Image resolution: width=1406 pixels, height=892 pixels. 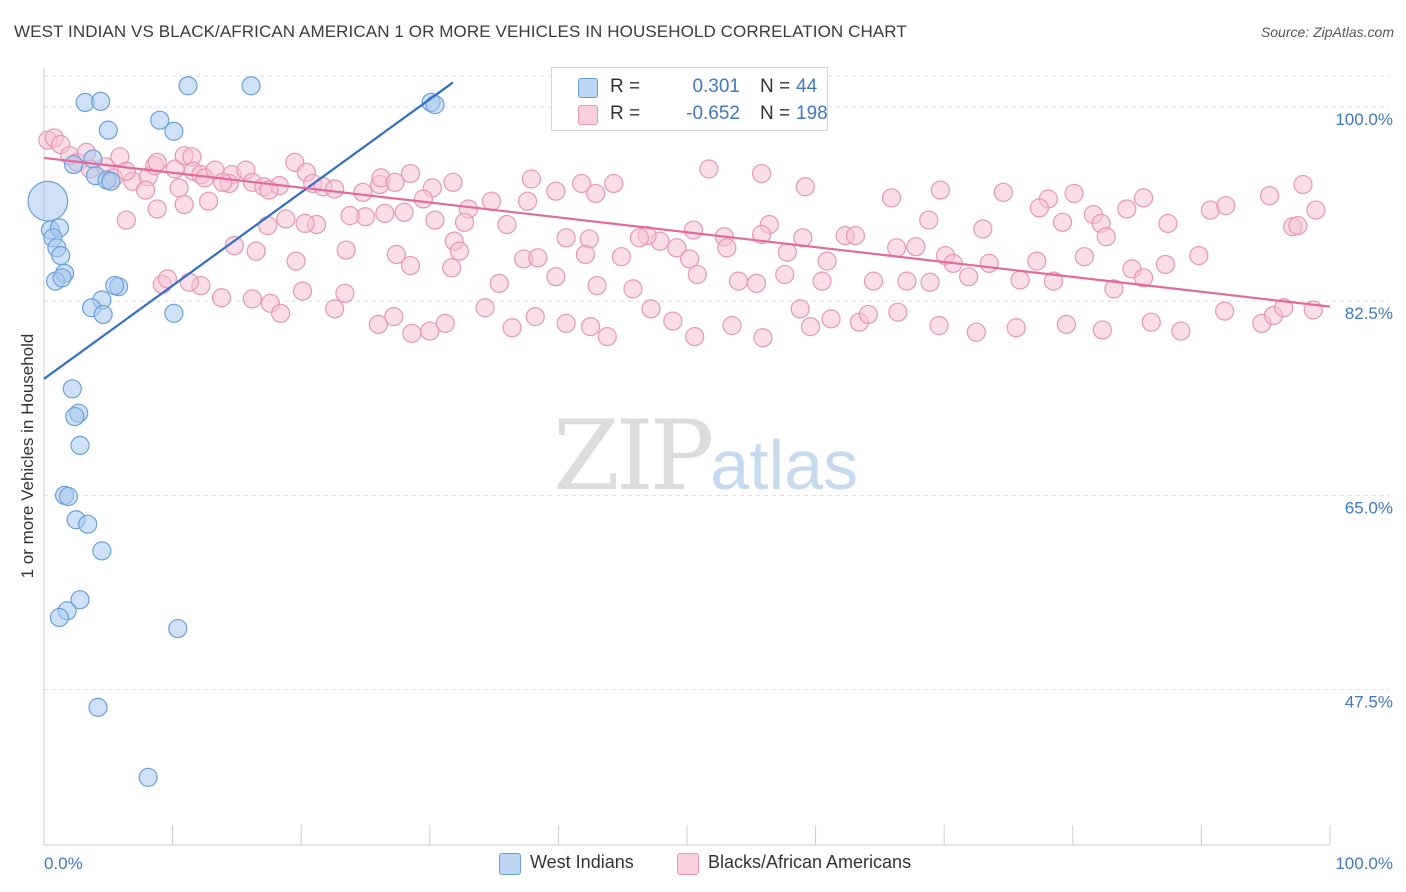 What do you see at coordinates (689, 99) in the screenshot?
I see `correlation-legend: R = 0.301 N = 44 R = -0.652 N = 198` at bounding box center [689, 99].